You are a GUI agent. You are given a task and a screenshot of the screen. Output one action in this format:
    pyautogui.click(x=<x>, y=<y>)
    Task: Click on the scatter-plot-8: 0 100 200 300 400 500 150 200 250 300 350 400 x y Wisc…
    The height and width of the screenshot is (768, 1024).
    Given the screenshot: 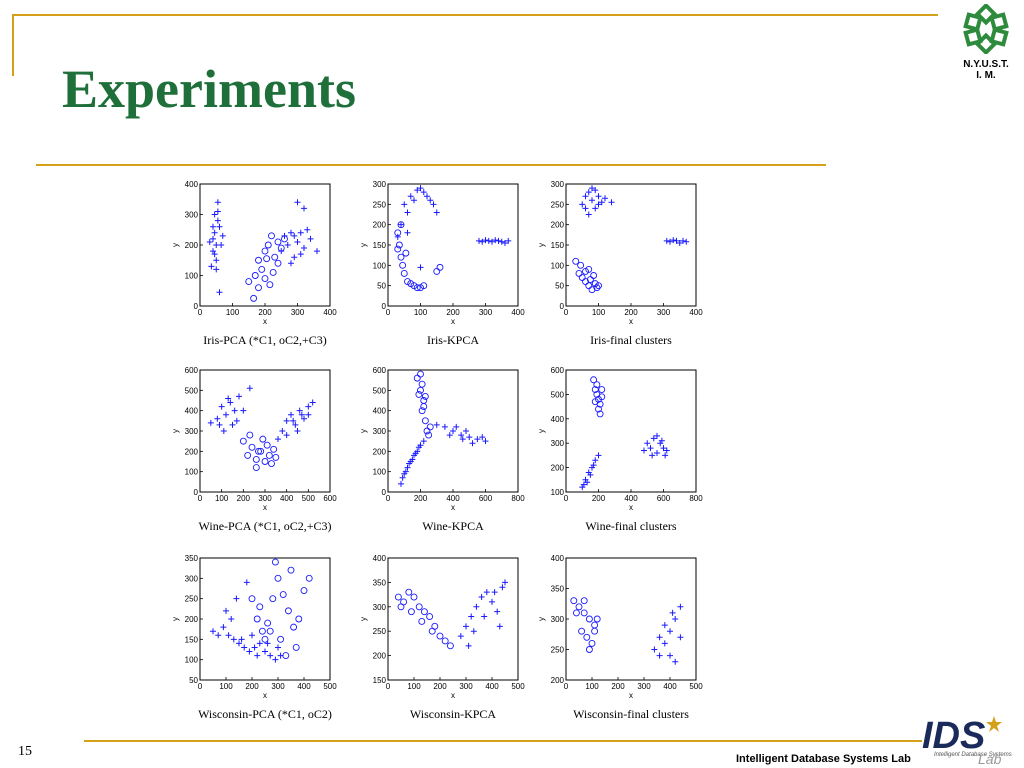 What is the action you would take?
    pyautogui.click(x=442, y=637)
    